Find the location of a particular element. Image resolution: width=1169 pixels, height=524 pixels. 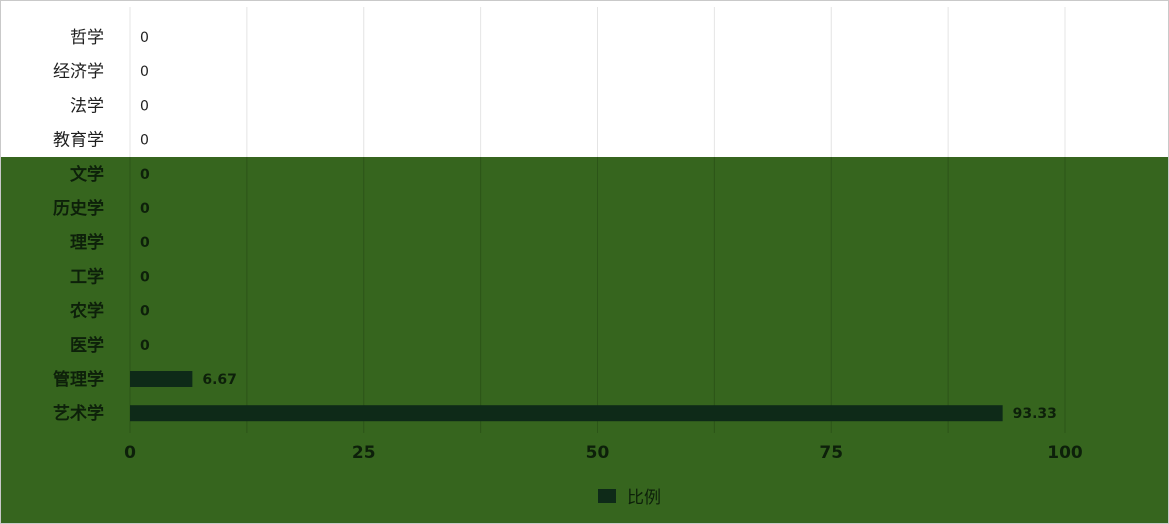

x-axis-ticks: 0 25 50 75 100 is located at coordinates (603, 453).